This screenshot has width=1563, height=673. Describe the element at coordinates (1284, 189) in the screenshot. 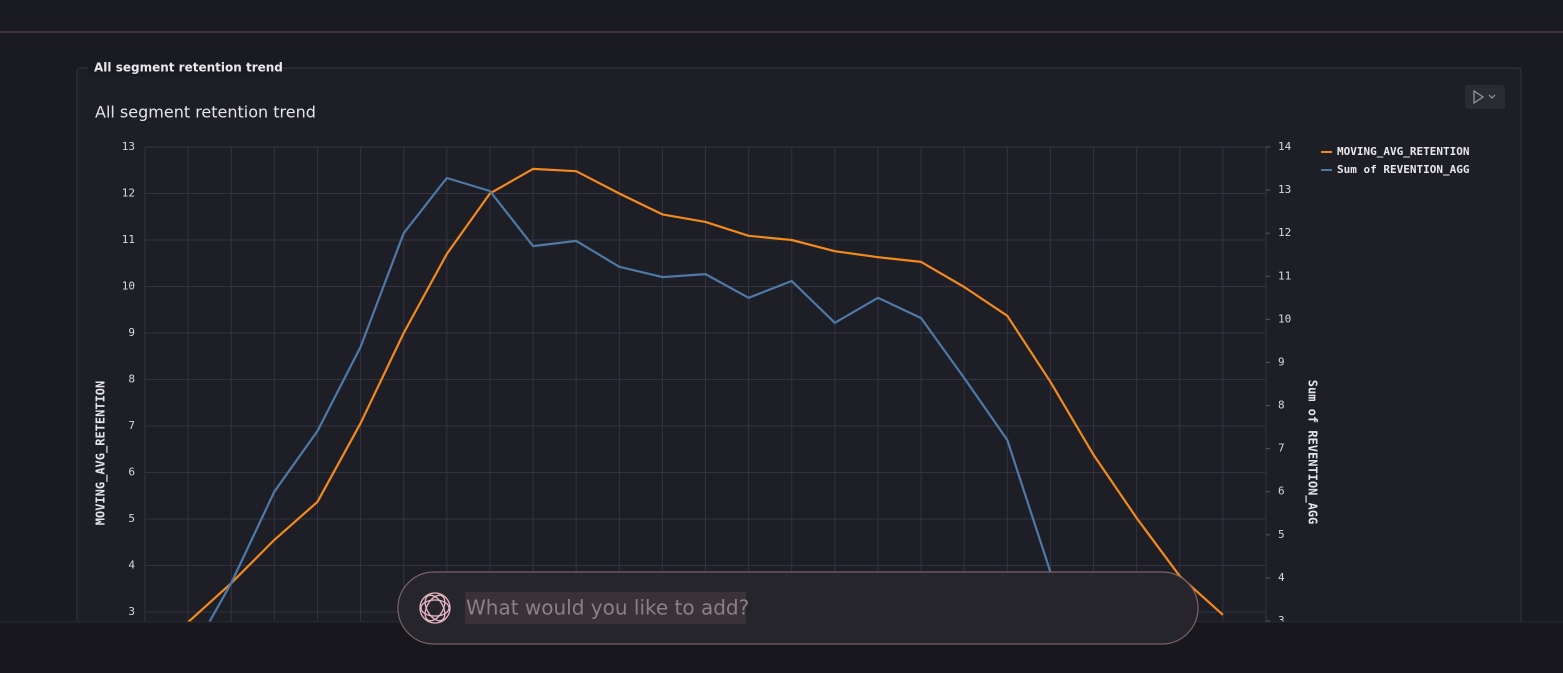

I see `y2-tick-label: 13` at that location.